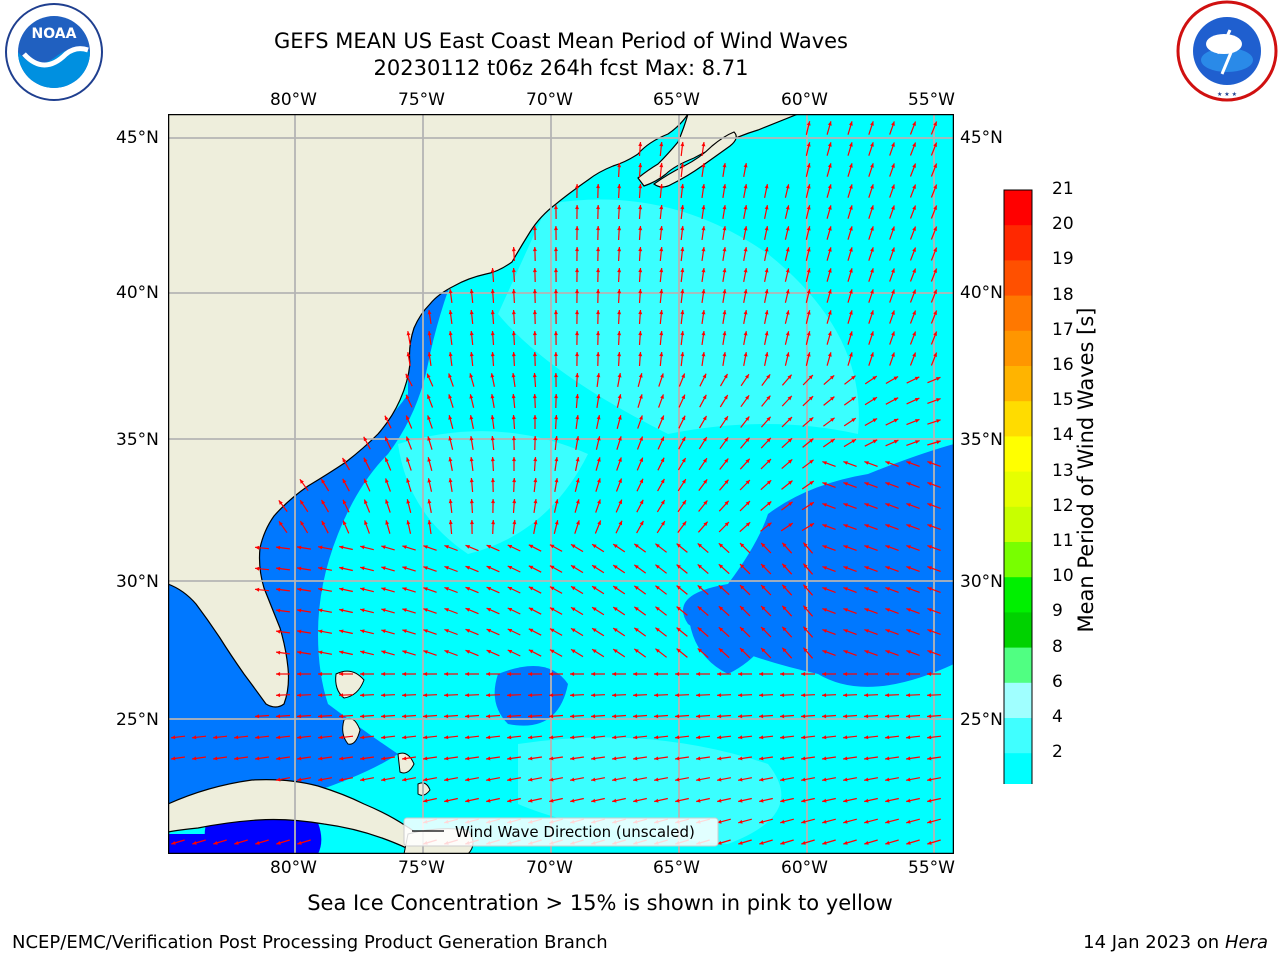 The image size is (1280, 960). Describe the element at coordinates (1063, 470) in the screenshot. I see `colorbar-tick-label: 13` at that location.